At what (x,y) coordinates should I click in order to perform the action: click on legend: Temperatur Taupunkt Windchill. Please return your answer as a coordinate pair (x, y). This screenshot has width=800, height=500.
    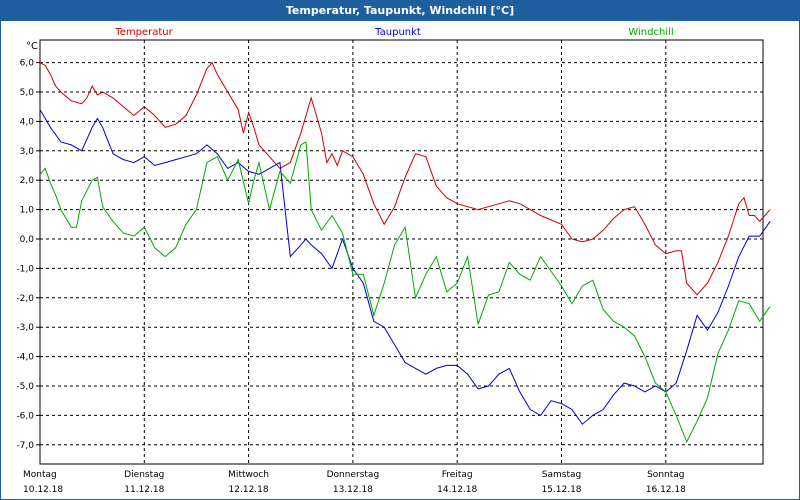
    Looking at the image, I should click on (393, 32).